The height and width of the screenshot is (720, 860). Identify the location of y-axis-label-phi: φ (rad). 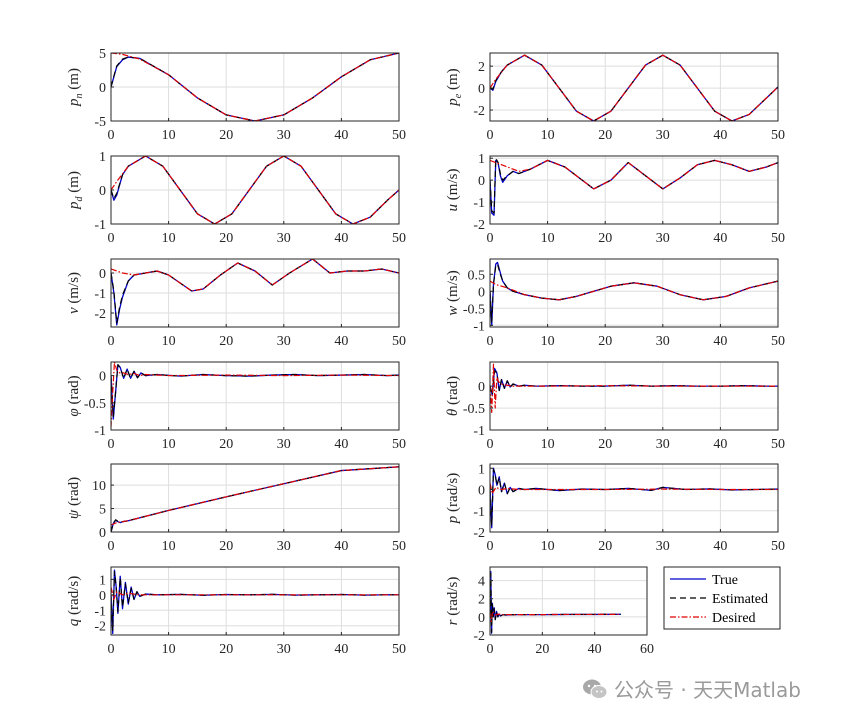
(74, 395).